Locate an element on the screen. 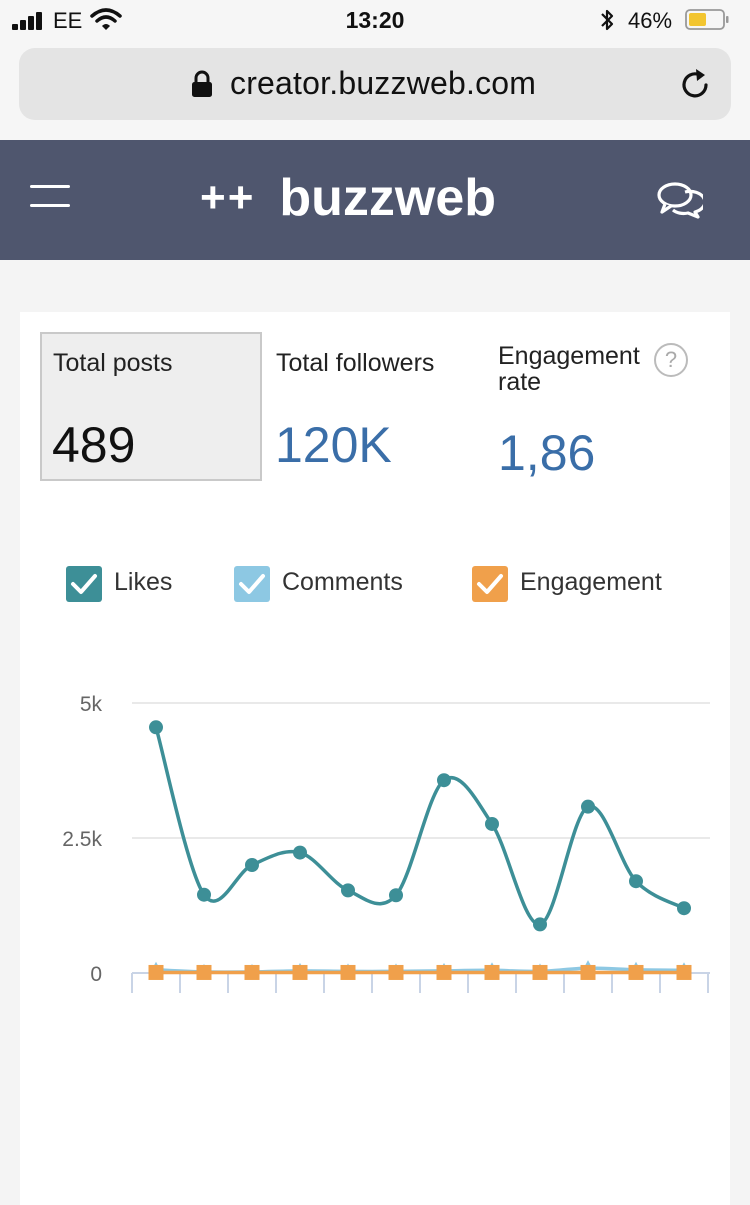  signal-icon is located at coordinates (30, 21).